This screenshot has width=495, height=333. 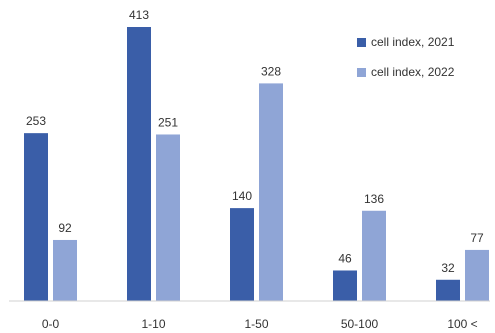 What do you see at coordinates (153, 324) in the screenshot?
I see `x-tick-label: 1-10` at bounding box center [153, 324].